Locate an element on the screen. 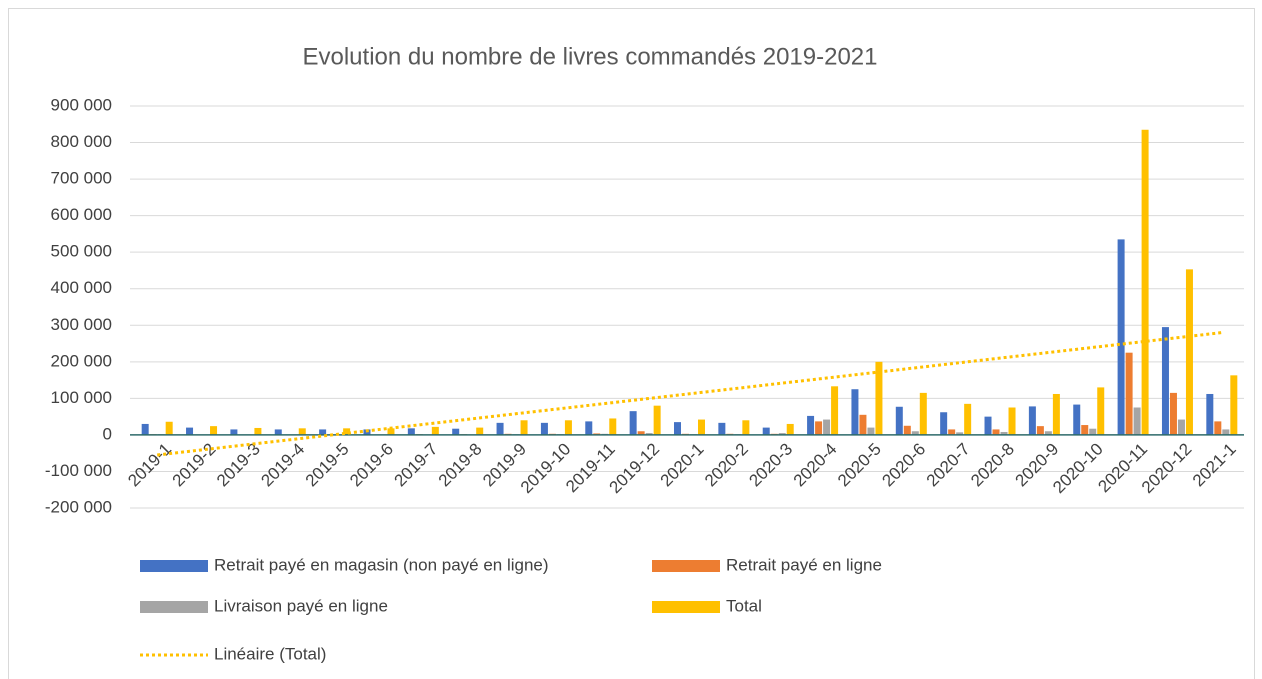  y-tick-label: 0 is located at coordinates (107, 433).